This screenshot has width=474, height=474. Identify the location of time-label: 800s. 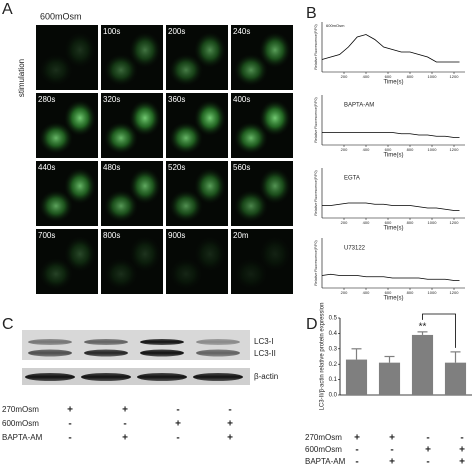
(111, 235).